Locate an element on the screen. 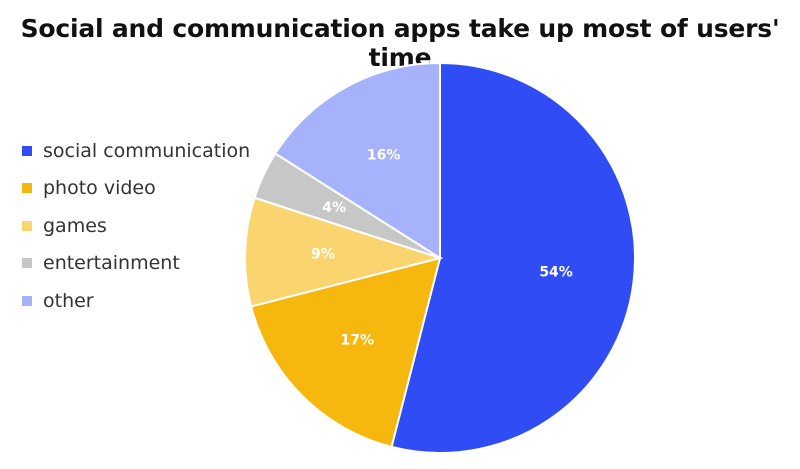  slice-value-label: 16% is located at coordinates (384, 155).